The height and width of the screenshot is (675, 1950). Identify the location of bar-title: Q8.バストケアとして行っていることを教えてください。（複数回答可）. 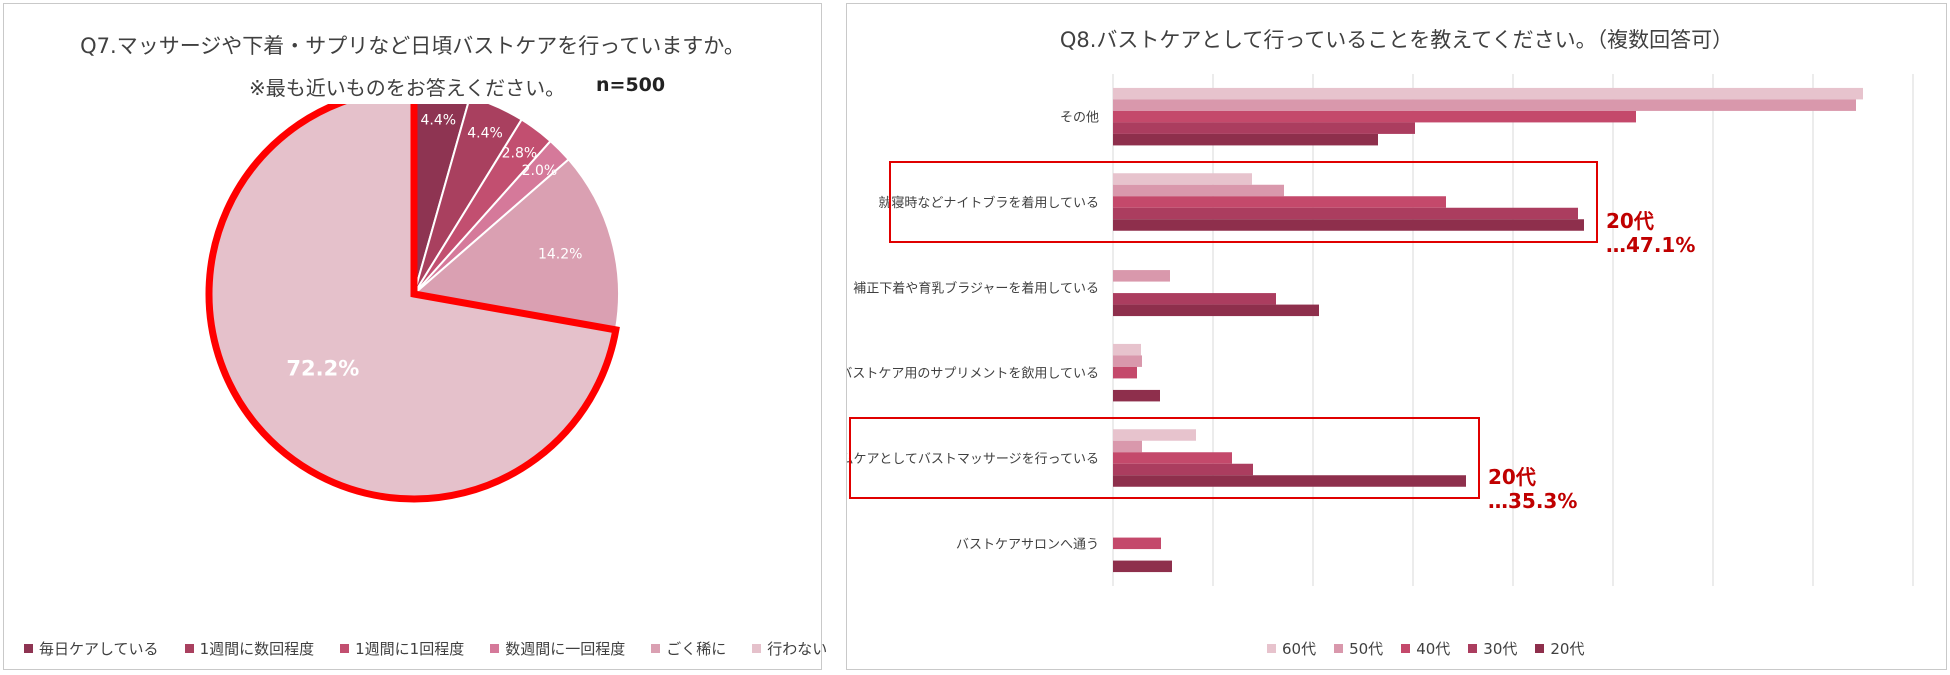
(1396, 40).